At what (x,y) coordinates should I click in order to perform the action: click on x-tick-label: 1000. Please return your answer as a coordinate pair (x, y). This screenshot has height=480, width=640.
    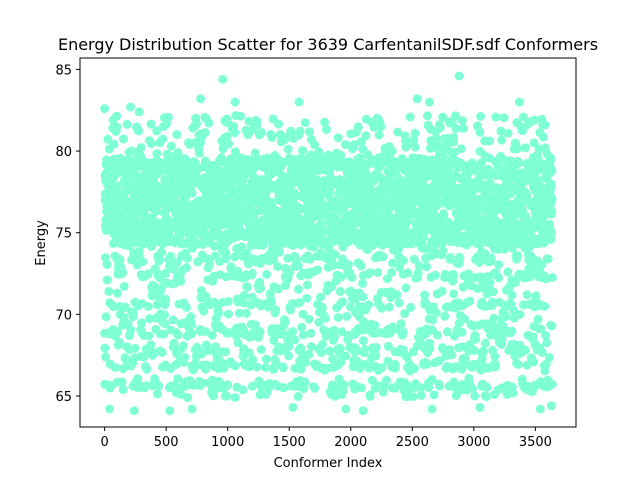
    Looking at the image, I should click on (227, 442).